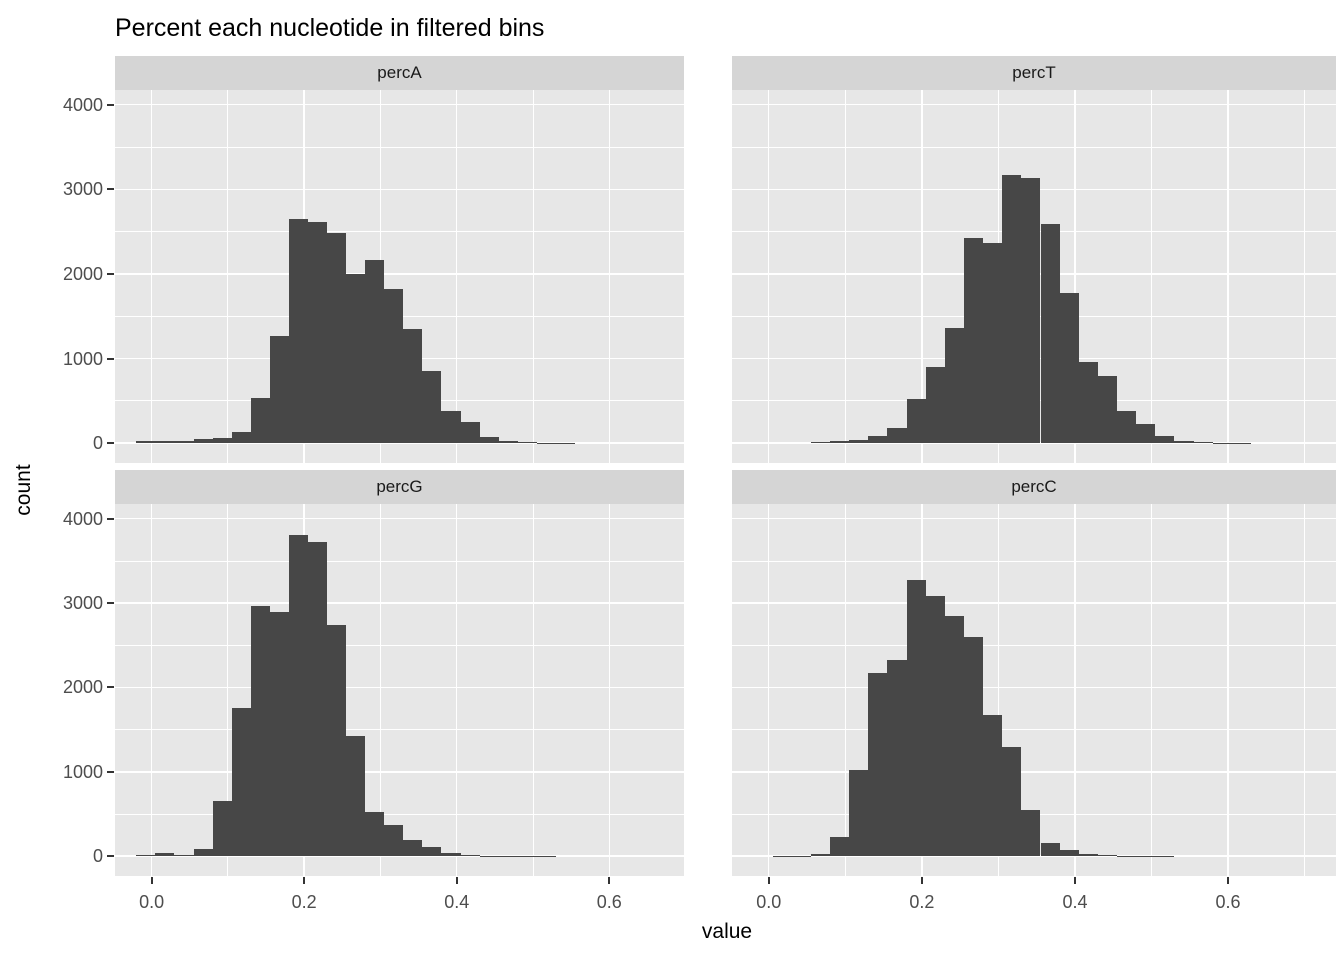 This screenshot has width=1344, height=960. Describe the element at coordinates (330, 28) in the screenshot. I see `plot-title: Percent each nucleotide in filtered bins` at that location.